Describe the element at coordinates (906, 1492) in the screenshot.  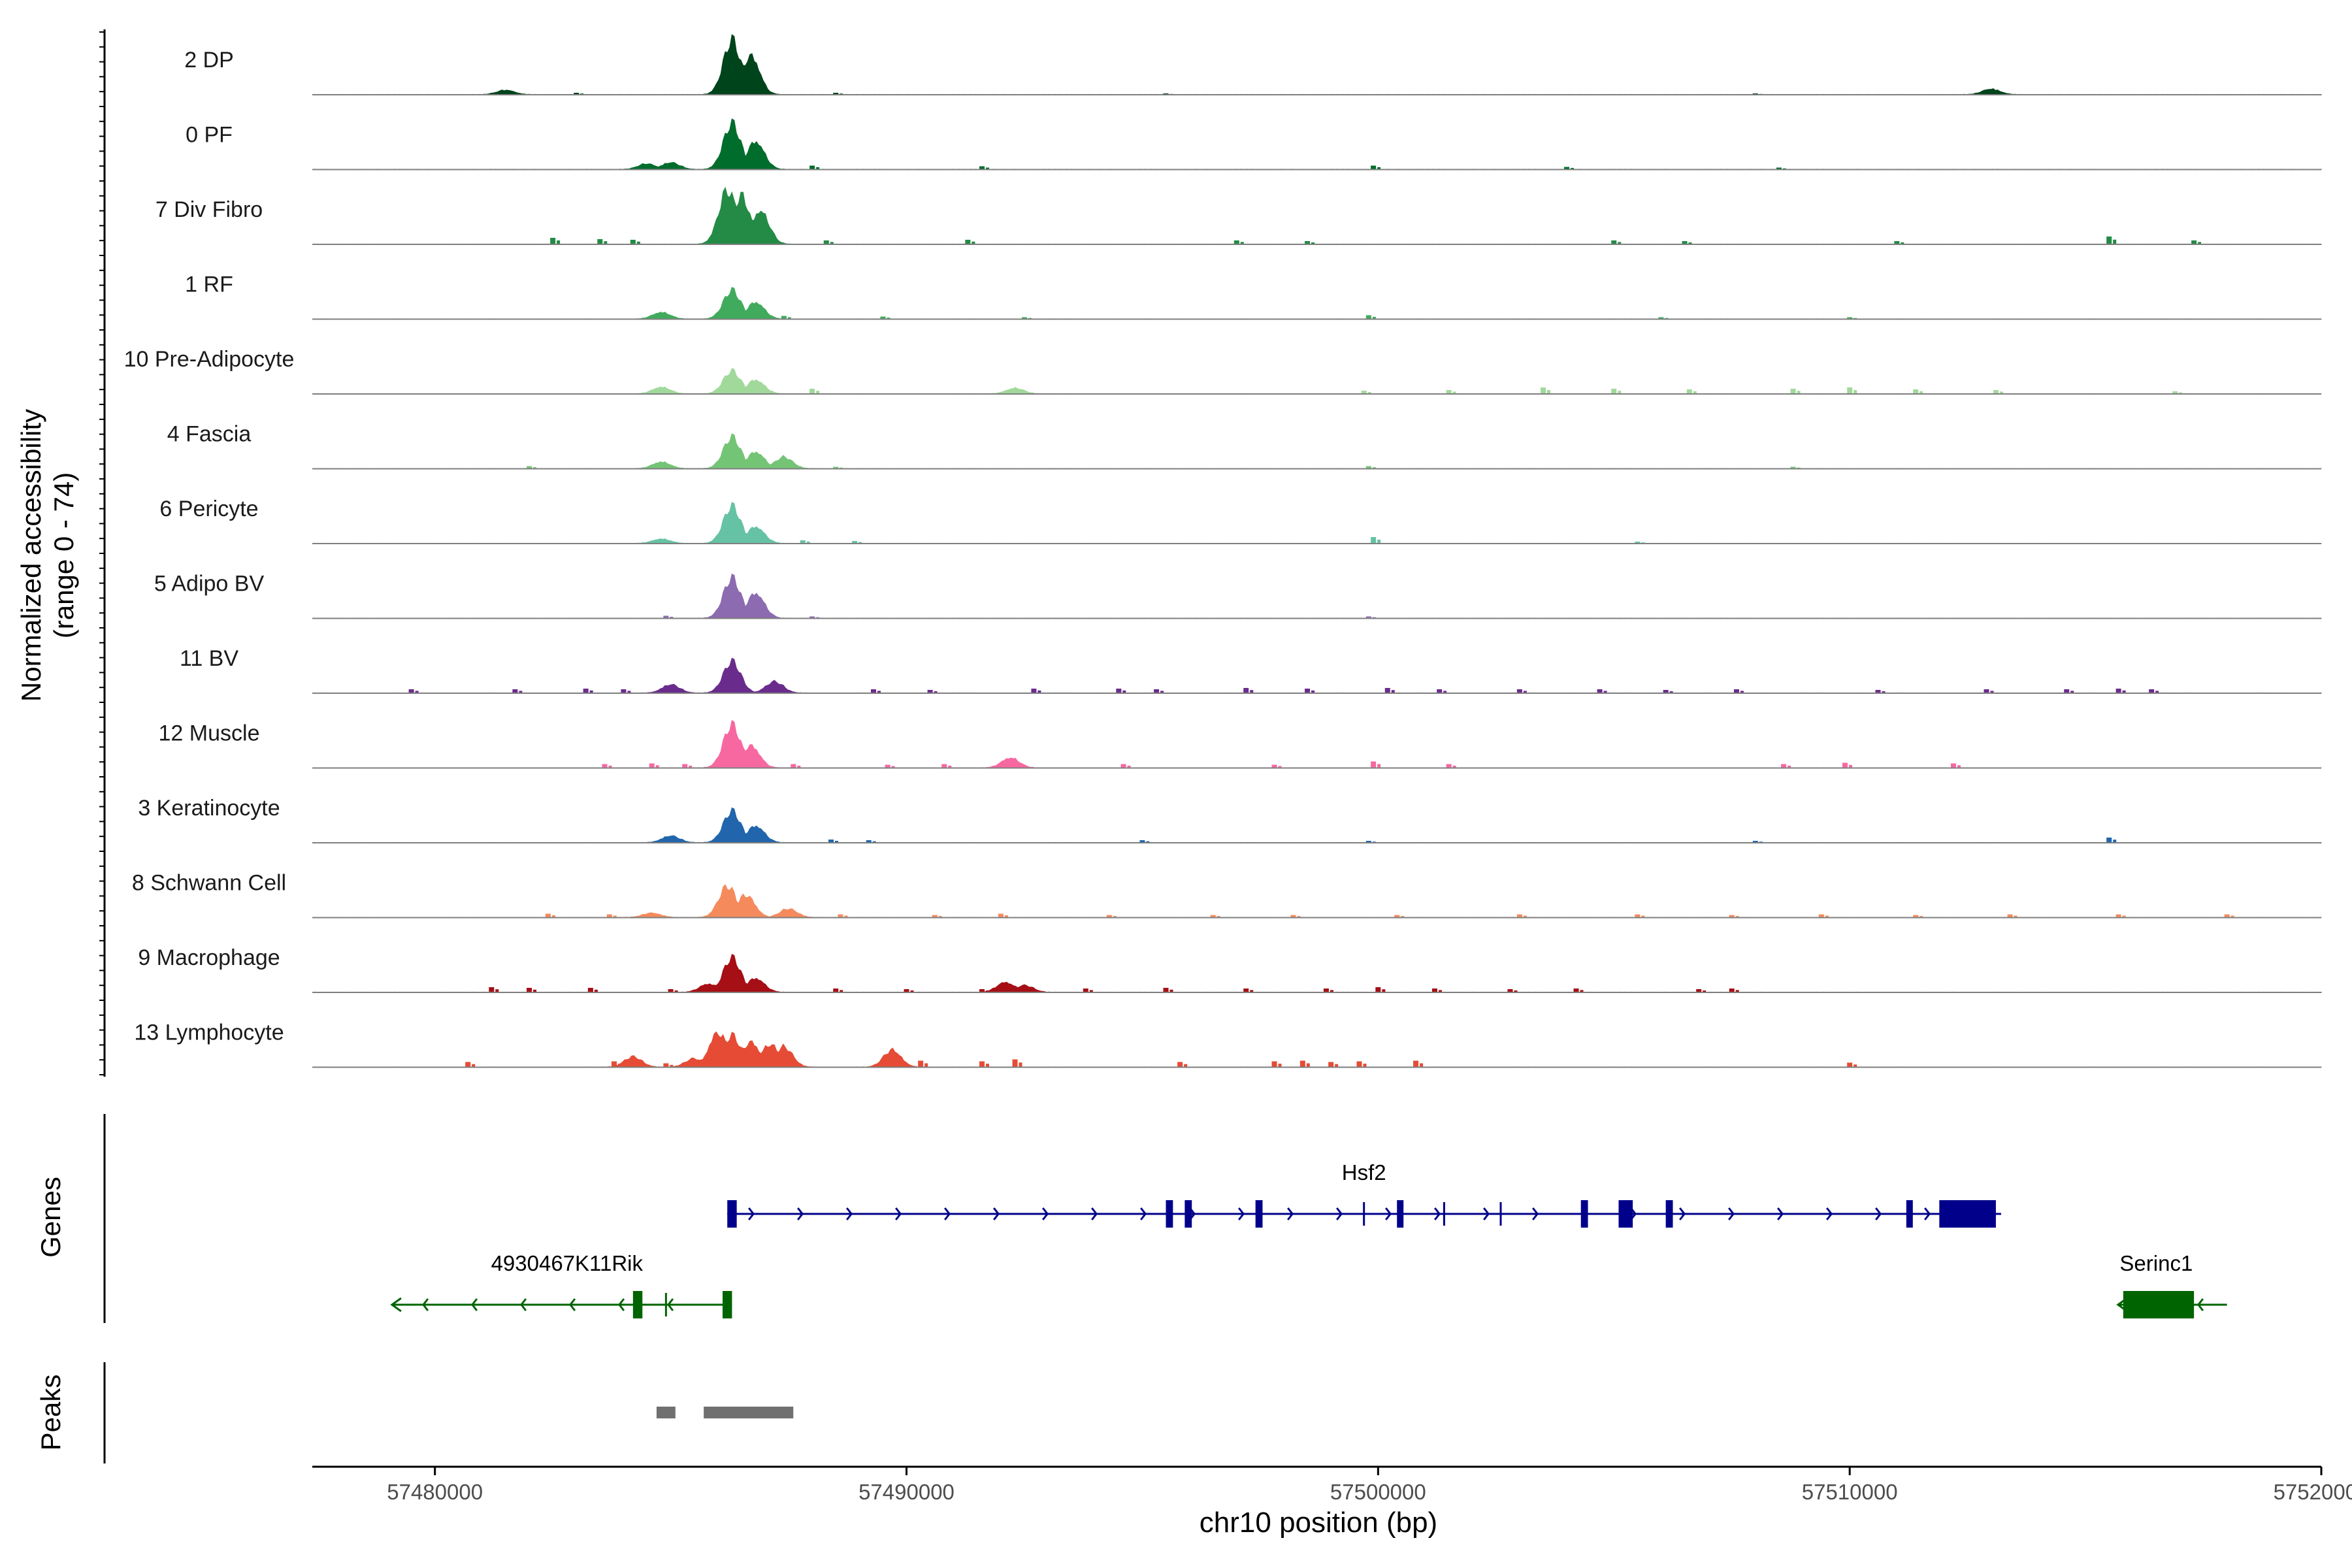
I see `x-tick-label: 57490000` at that location.